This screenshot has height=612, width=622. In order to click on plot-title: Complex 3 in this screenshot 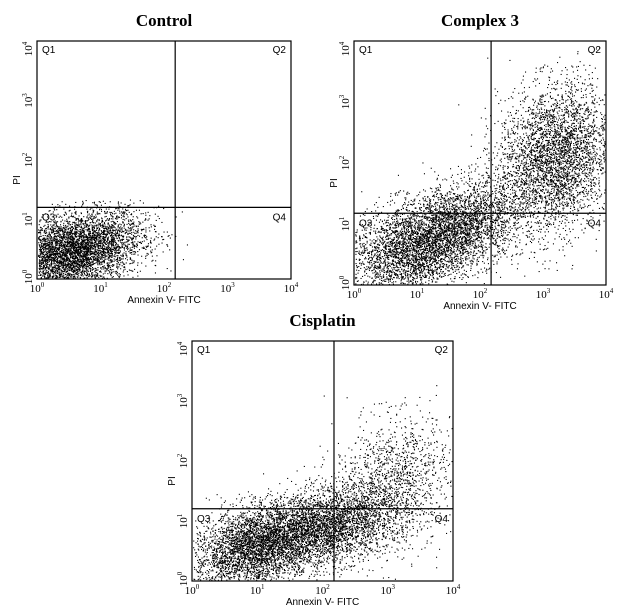, I will do `click(480, 20)`.